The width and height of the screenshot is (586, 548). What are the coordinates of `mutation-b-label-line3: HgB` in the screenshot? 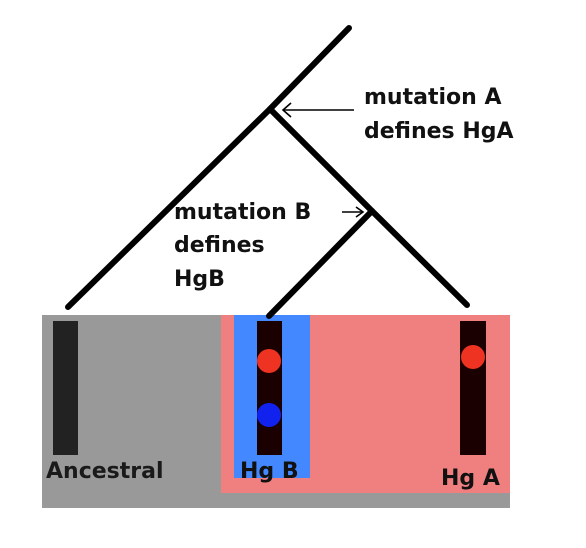 It's located at (199, 279).